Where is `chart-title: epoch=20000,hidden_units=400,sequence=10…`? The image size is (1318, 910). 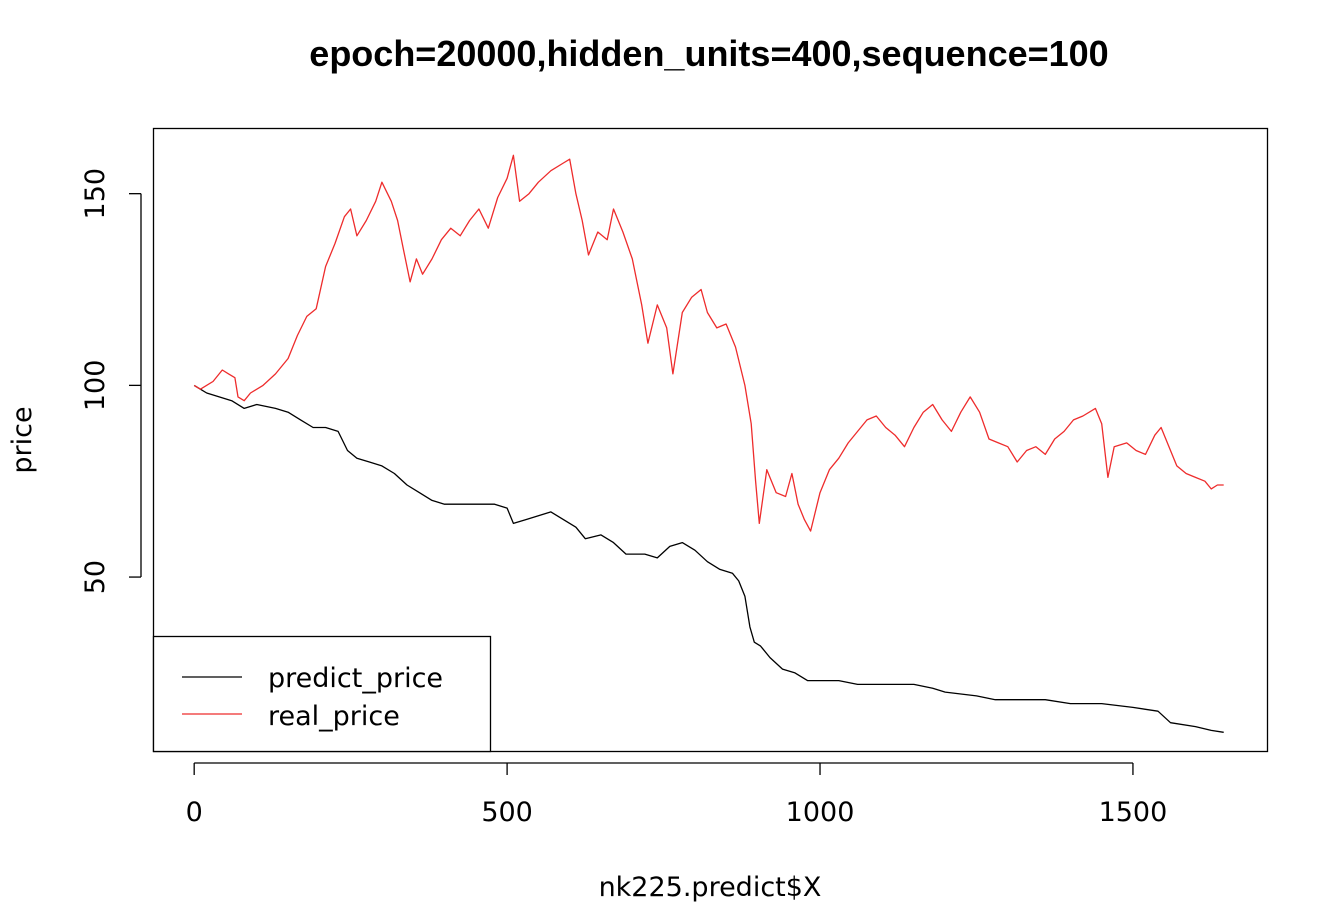 chart-title: epoch=20000,hidden_units=400,sequence=10… is located at coordinates (708, 53).